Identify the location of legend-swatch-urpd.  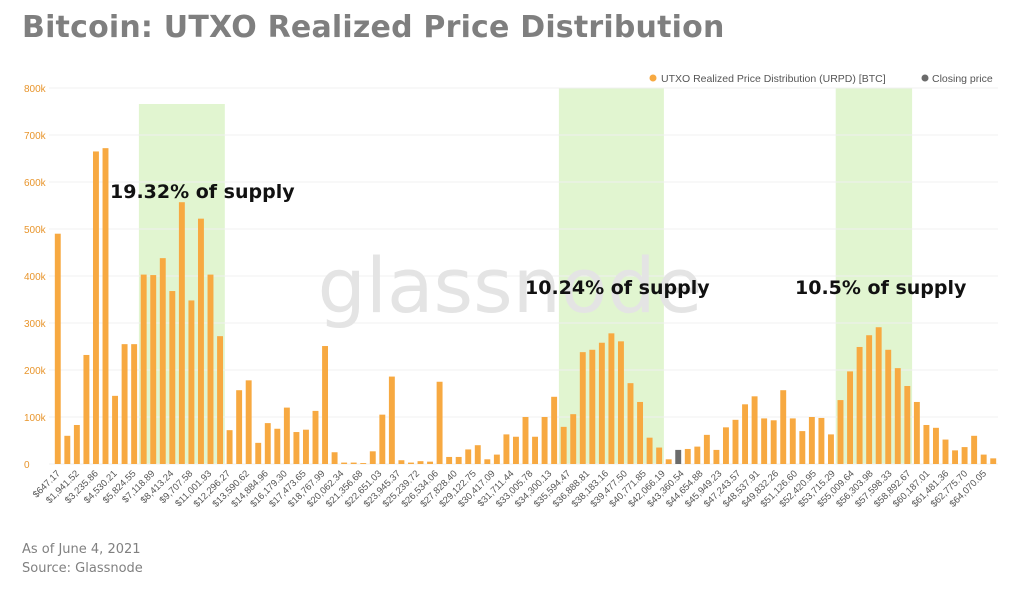
(653, 78).